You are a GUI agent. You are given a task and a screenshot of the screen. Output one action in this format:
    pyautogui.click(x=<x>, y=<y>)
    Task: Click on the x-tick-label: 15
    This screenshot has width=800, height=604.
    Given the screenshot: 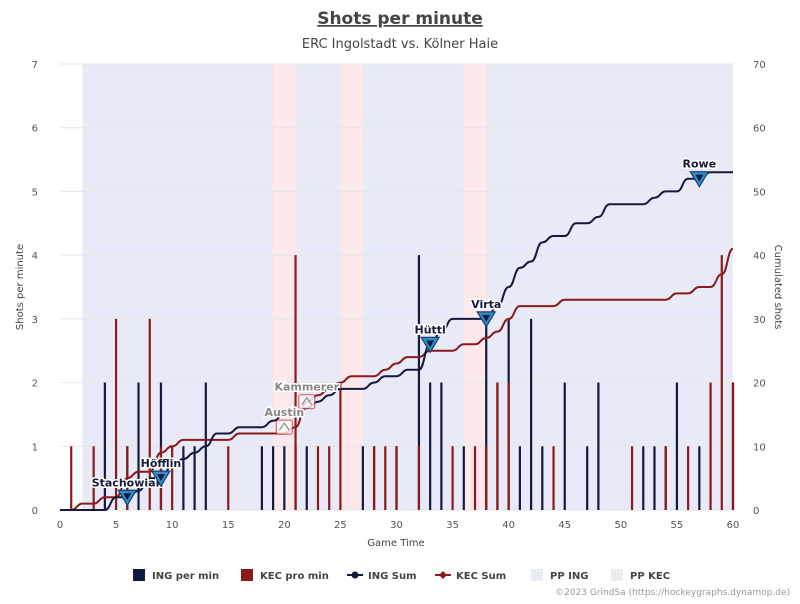 What is the action you would take?
    pyautogui.click(x=228, y=525)
    